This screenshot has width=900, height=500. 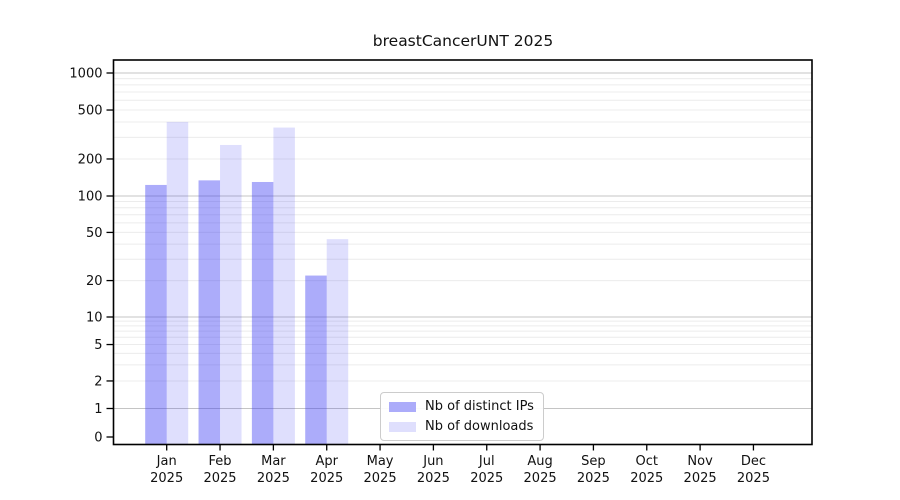 I want to click on bar-downloads-feb, so click(x=231, y=294).